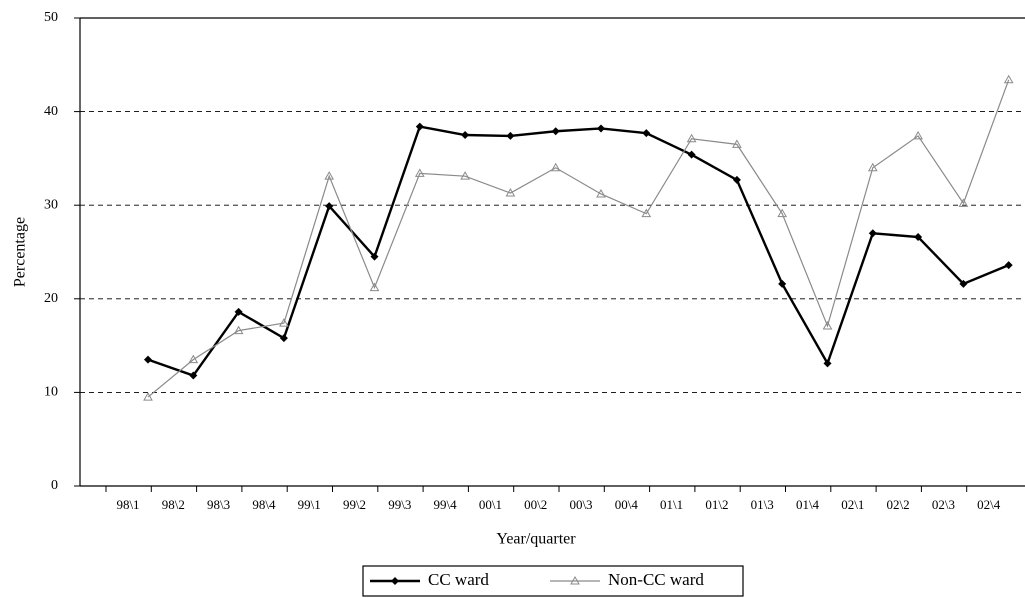  Describe the element at coordinates (989, 504) in the screenshot. I see `x-tick-label: 02\4` at that location.